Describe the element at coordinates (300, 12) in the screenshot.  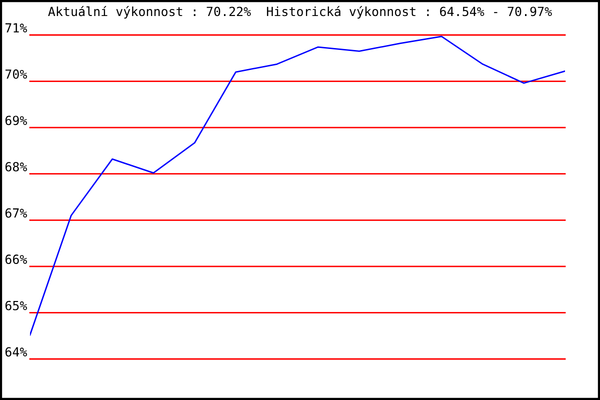
I see `chart-title: Aktuální výkonnost : 70.22% Historická výkonnost : 64.54% - 70.97%` at that location.